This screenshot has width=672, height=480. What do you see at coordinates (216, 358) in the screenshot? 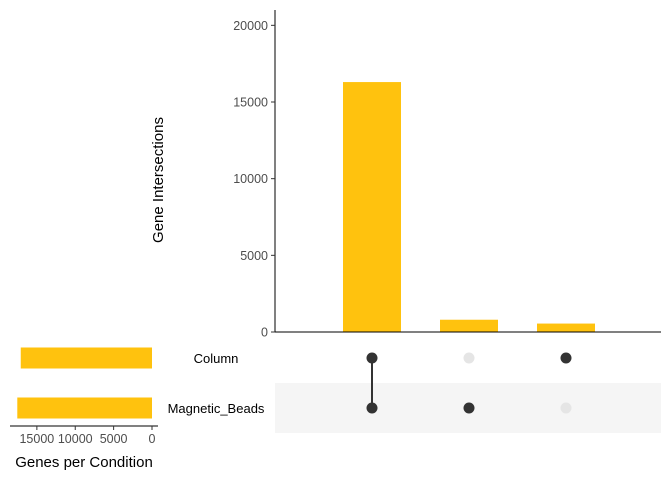
I see `set-label: Column` at bounding box center [216, 358].